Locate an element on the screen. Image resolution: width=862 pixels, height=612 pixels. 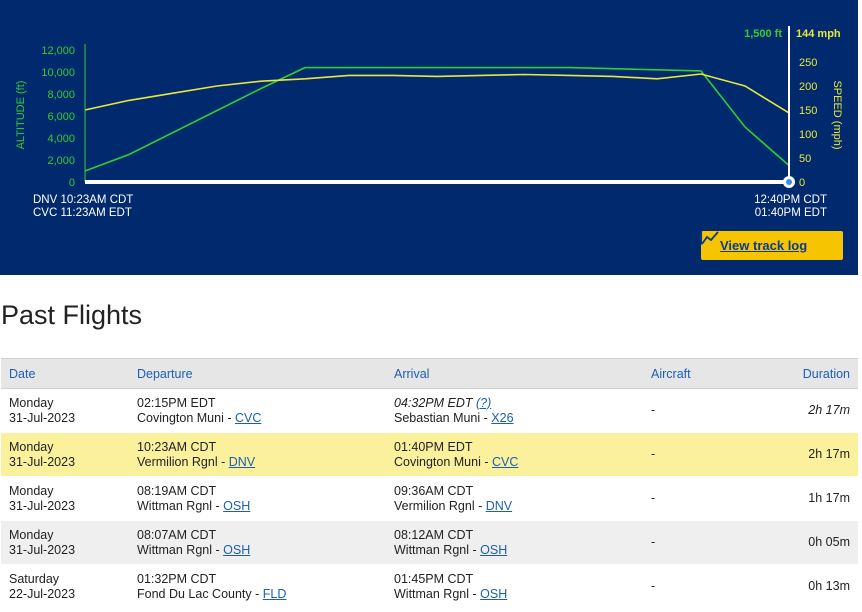
arrival-cell: 04:32PM EDT (?) Sebastian Muni - X26 is located at coordinates (514, 410).